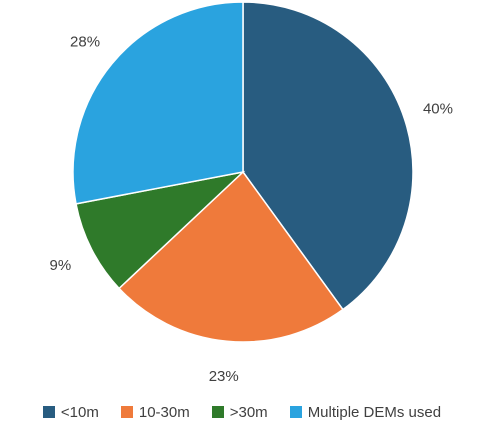 Image resolution: width=484 pixels, height=430 pixels. I want to click on legend: <10m 10-30m >30m Multiple DEMs used, so click(242, 412).